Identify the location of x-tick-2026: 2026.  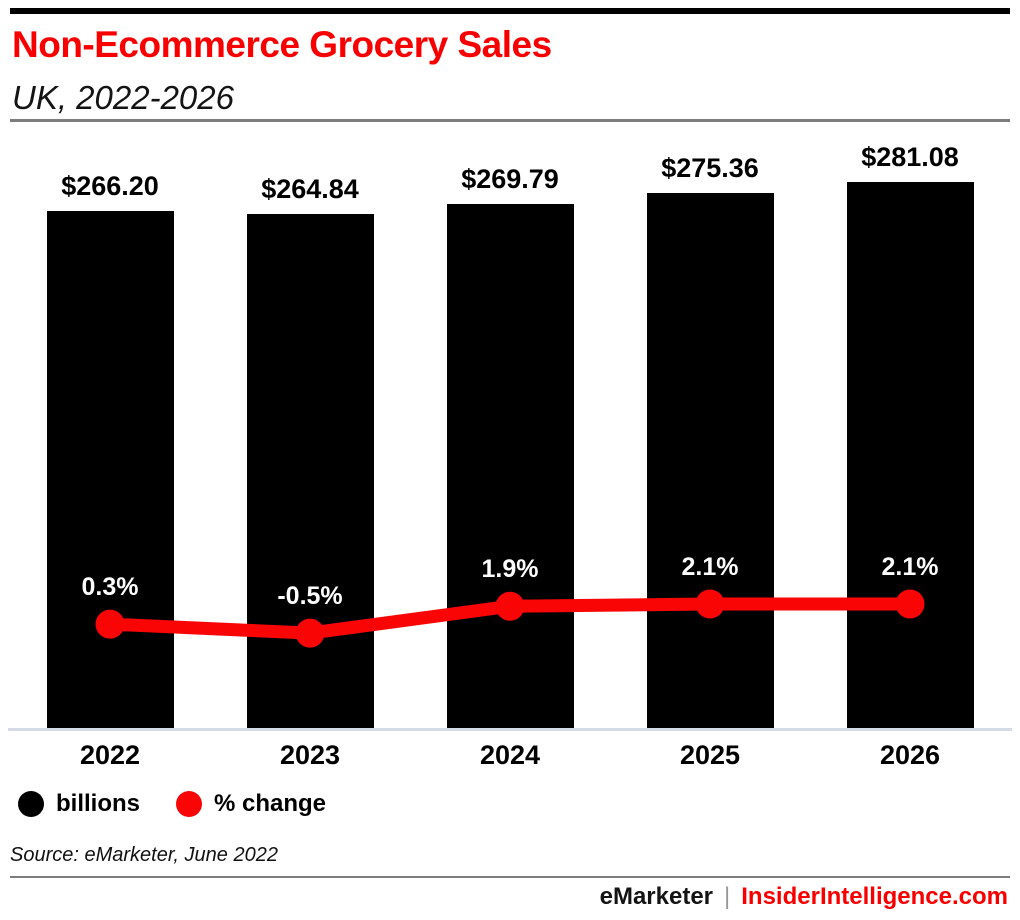
(910, 755).